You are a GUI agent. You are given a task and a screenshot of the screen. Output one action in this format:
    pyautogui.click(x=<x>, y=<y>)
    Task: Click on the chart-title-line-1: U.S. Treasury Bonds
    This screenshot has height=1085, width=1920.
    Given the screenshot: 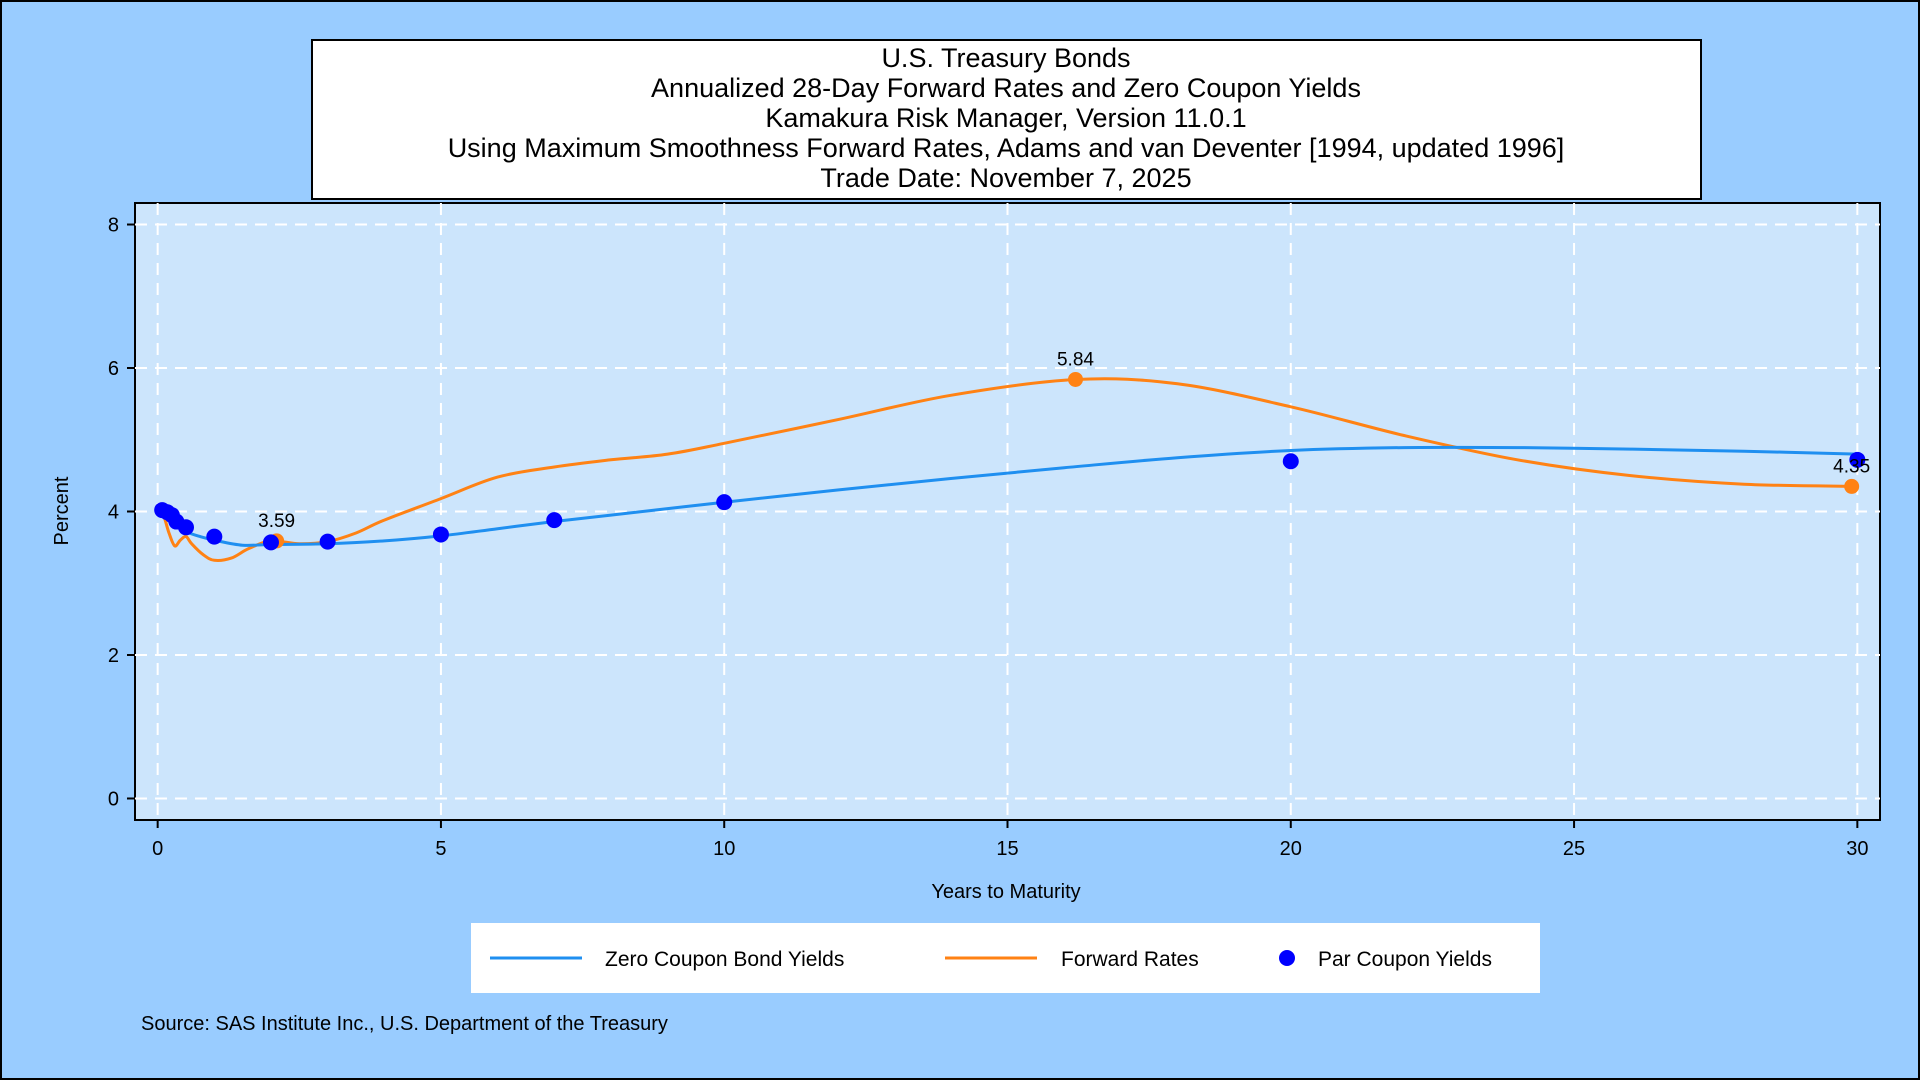 What is the action you would take?
    pyautogui.click(x=1005, y=58)
    